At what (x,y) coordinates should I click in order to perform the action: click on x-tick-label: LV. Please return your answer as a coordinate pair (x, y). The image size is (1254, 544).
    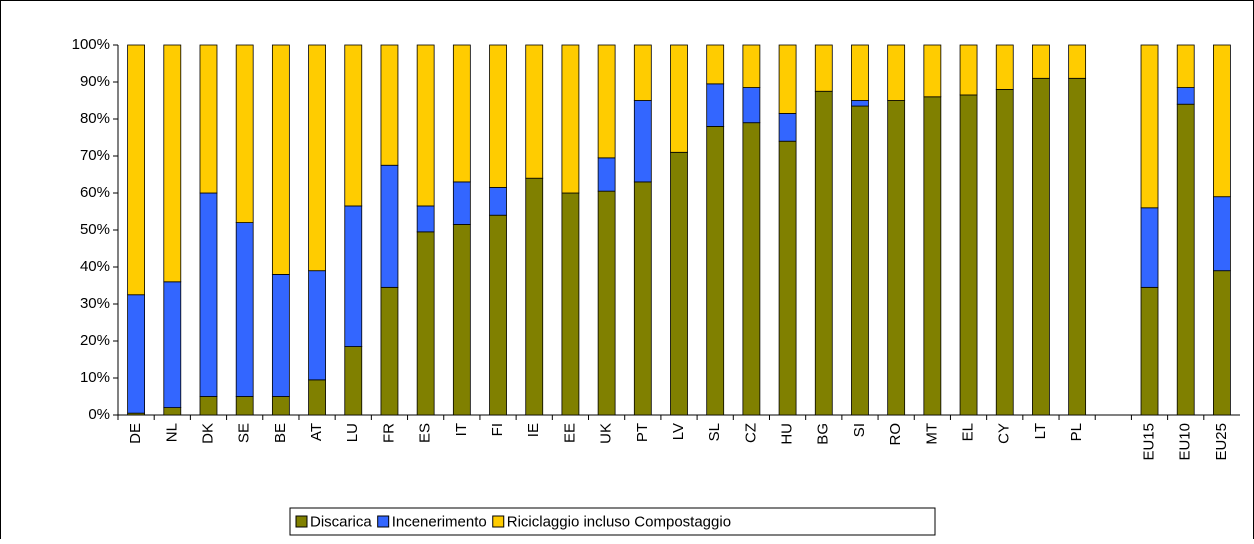
    Looking at the image, I should click on (678, 431).